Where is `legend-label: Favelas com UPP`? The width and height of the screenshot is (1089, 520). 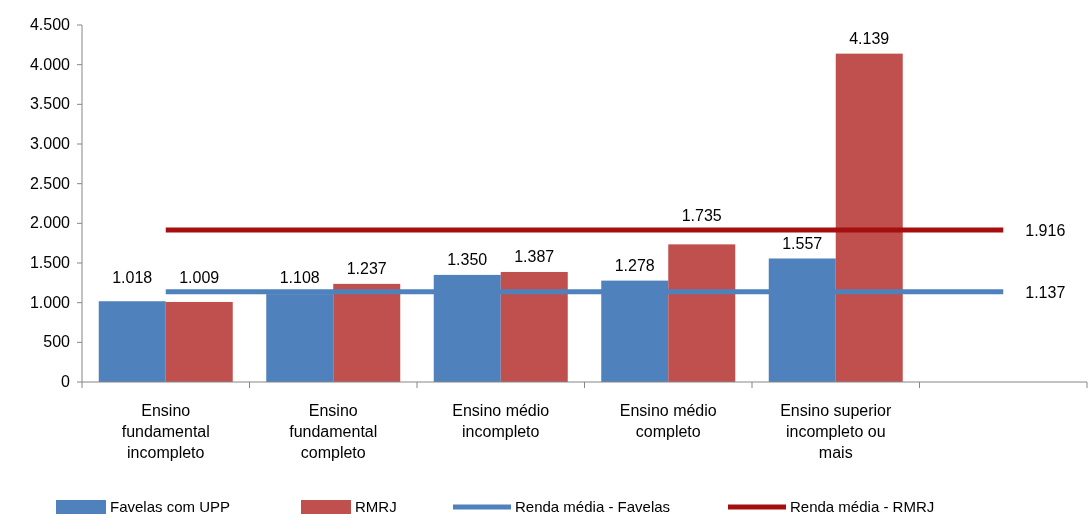
legend-label: Favelas com UPP is located at coordinates (170, 506).